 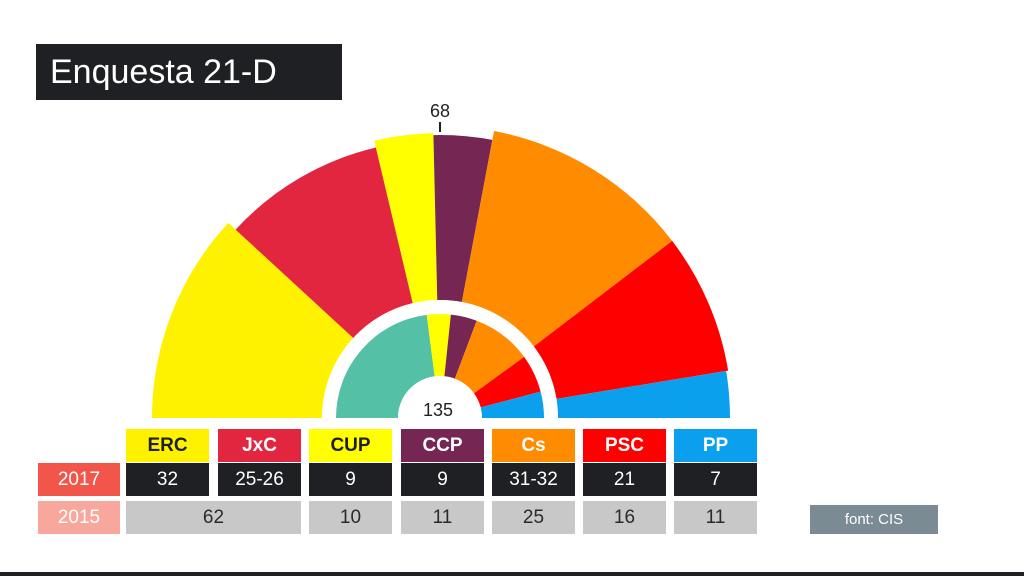 What do you see at coordinates (715, 517) in the screenshot?
I see `seats-2015-pp: 11` at bounding box center [715, 517].